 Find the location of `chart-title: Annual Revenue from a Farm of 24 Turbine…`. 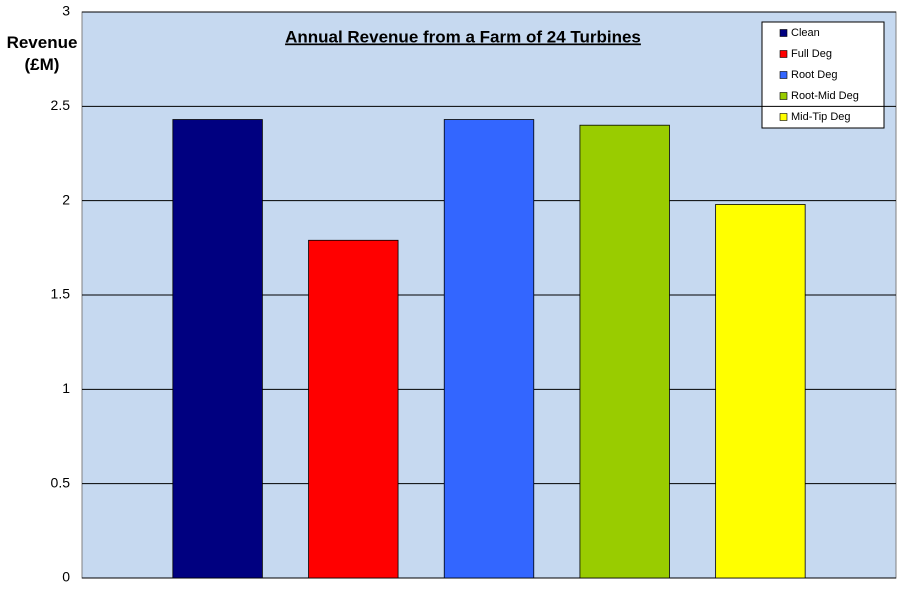

chart-title: Annual Revenue from a Farm of 24 Turbine… is located at coordinates (463, 36).